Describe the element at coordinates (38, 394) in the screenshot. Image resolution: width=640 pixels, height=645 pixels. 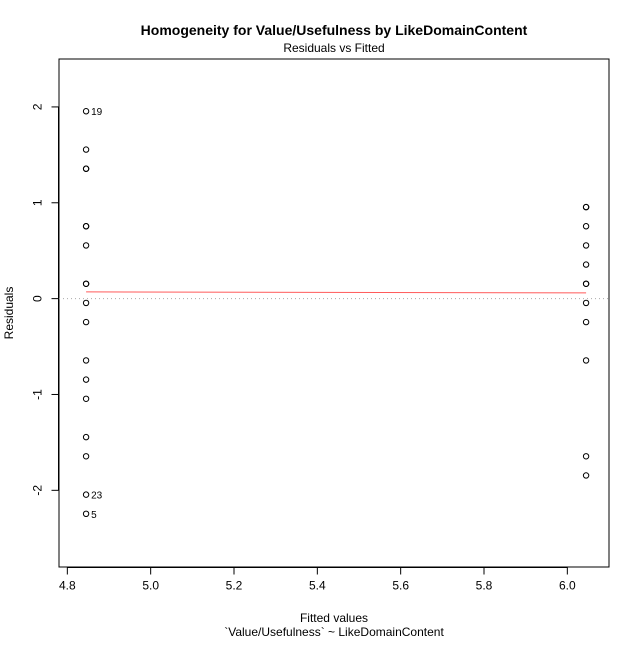
I see `y-tick-label: -1` at that location.